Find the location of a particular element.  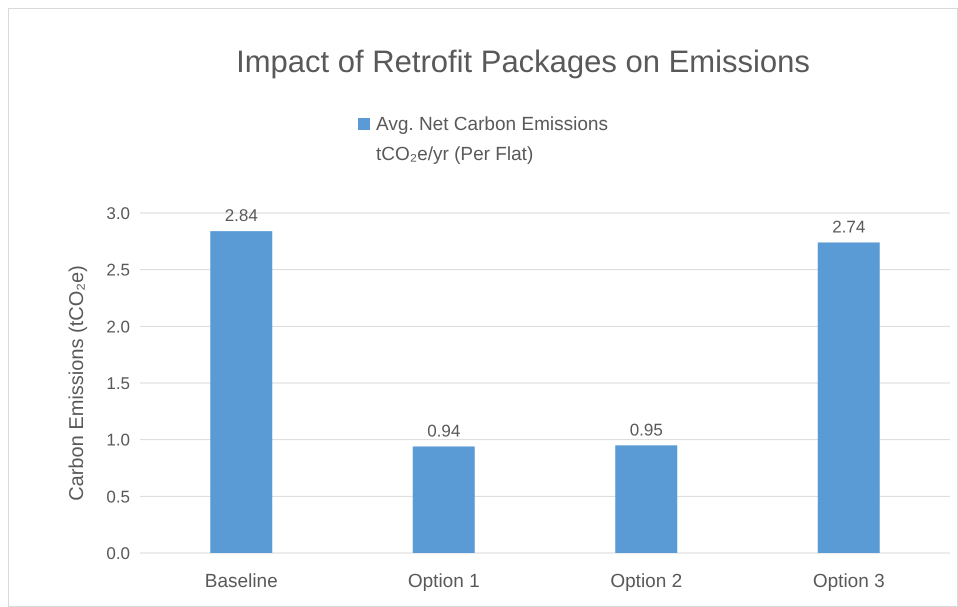

data-label: 0.95 is located at coordinates (646, 430).